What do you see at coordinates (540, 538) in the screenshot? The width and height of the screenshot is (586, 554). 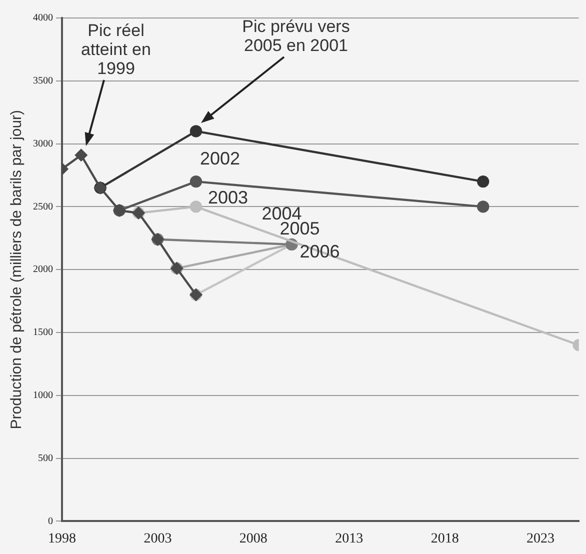 I see `x-tick-label: 2023` at bounding box center [540, 538].